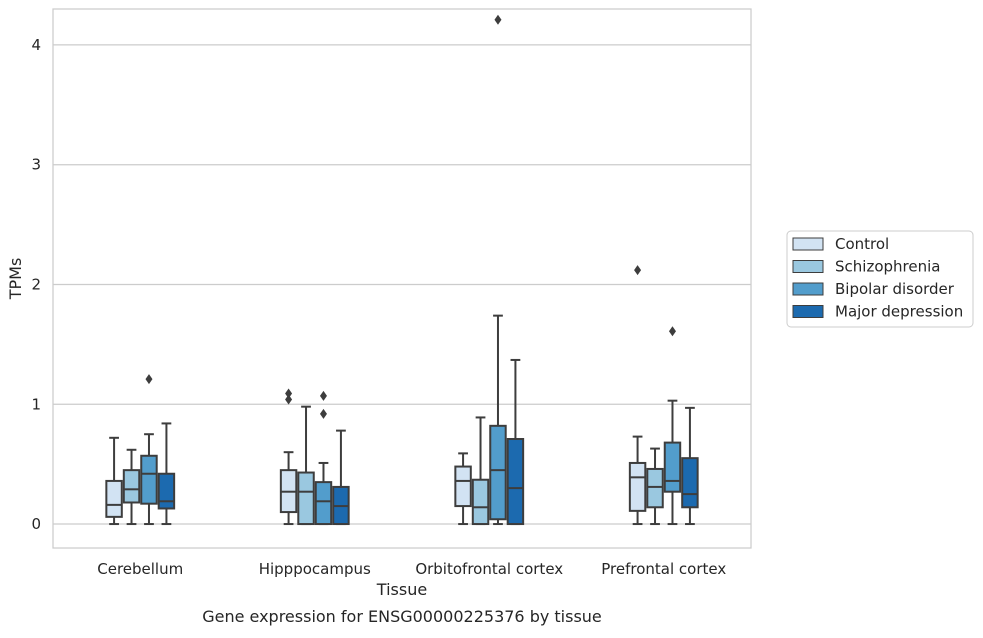  I want to click on y-axis-label: TPMs, so click(15, 279).